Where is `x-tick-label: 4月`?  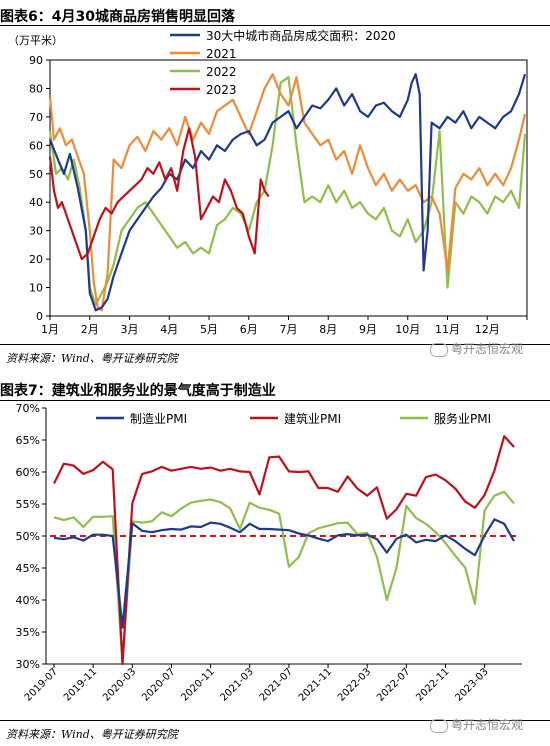 x-tick-label: 4月 is located at coordinates (169, 329).